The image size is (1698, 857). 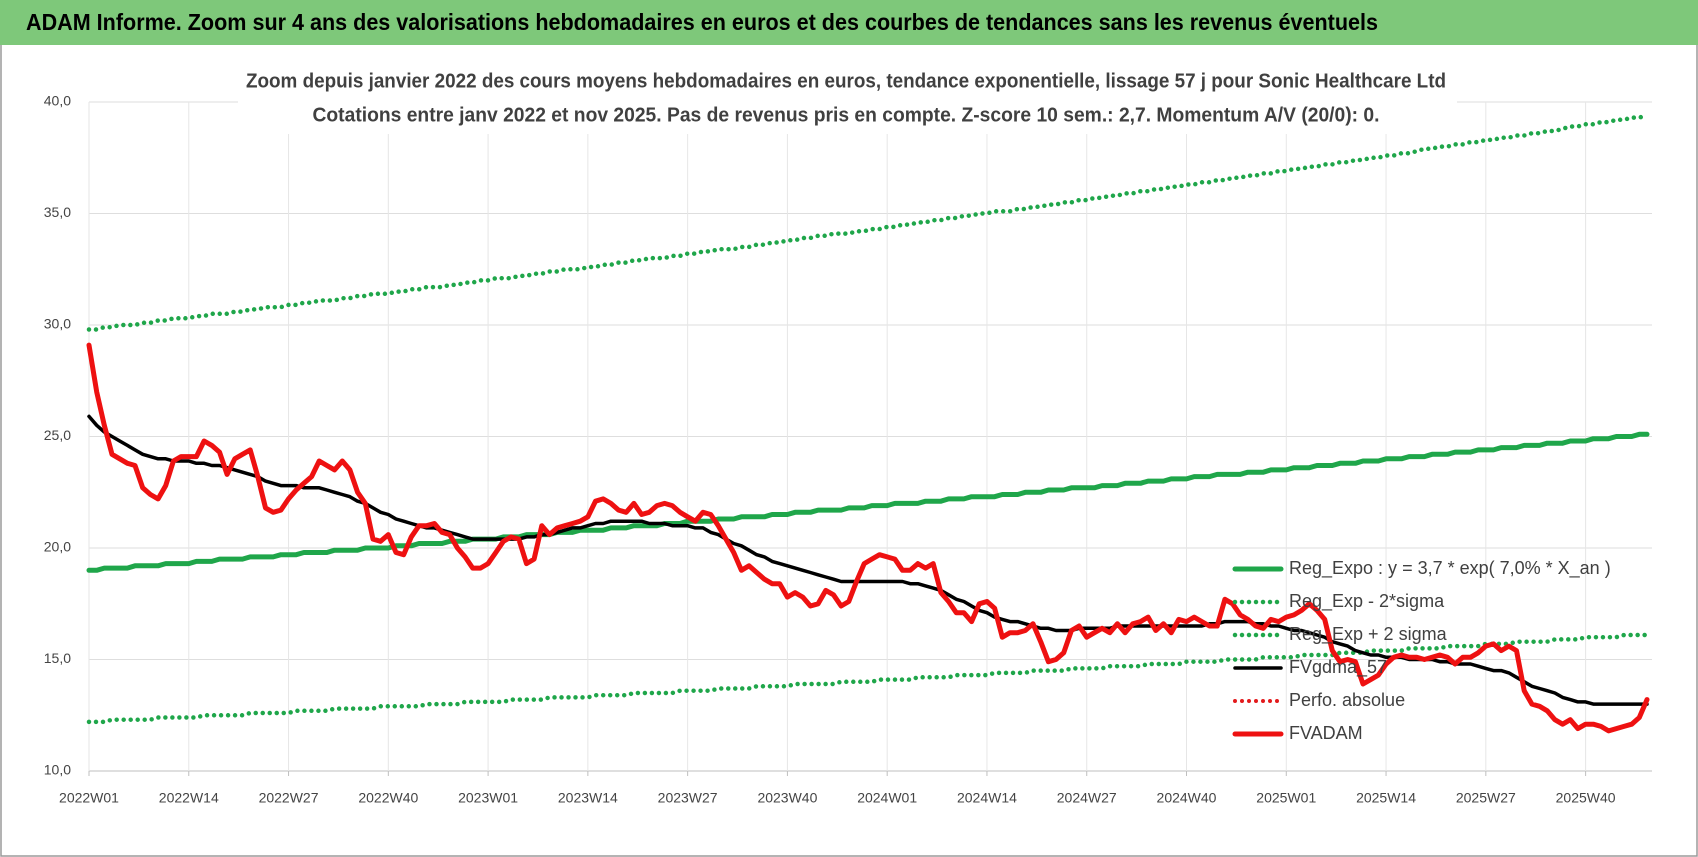 What do you see at coordinates (57, 547) in the screenshot?
I see `y-tick-label: 20,0` at bounding box center [57, 547].